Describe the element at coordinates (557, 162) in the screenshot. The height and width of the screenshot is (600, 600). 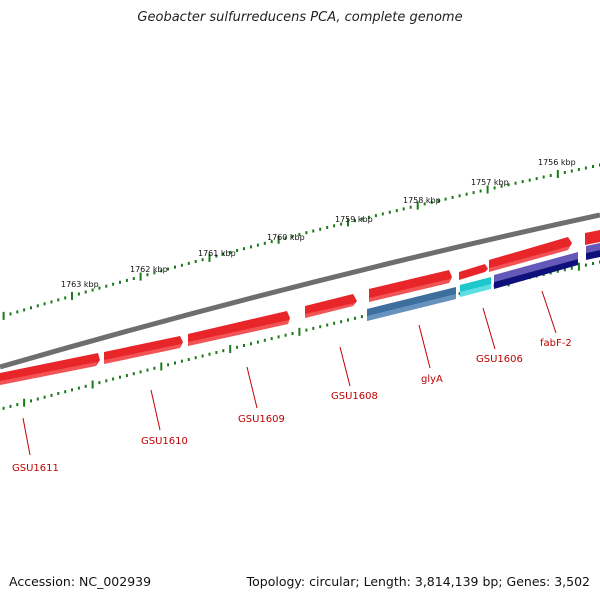
I see `scale-label: 1756 kbp` at that location.